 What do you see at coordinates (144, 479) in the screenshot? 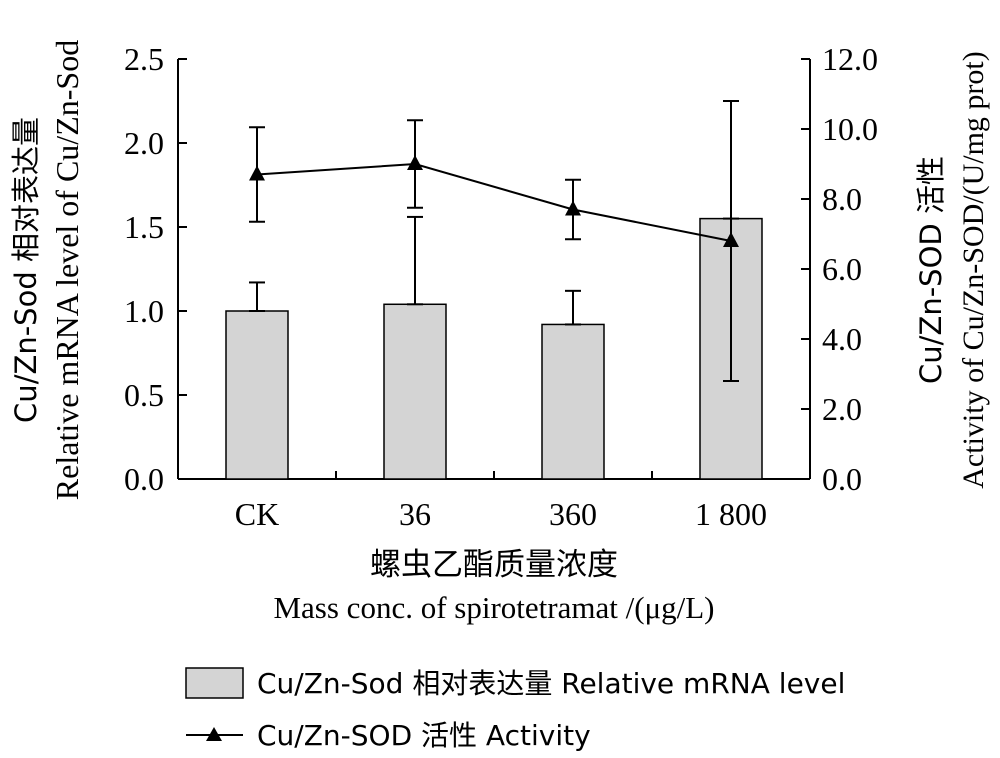
I see `left-tick-label: 0.0` at bounding box center [144, 479].